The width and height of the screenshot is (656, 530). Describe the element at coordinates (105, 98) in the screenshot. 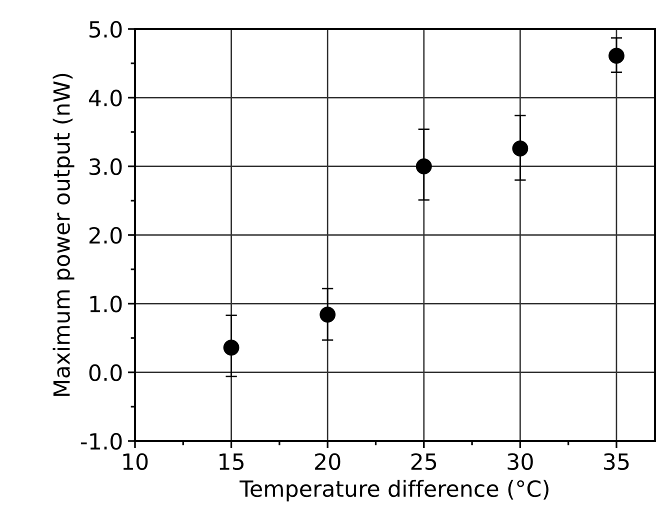

I see `y-tick-label: 4.0` at that location.